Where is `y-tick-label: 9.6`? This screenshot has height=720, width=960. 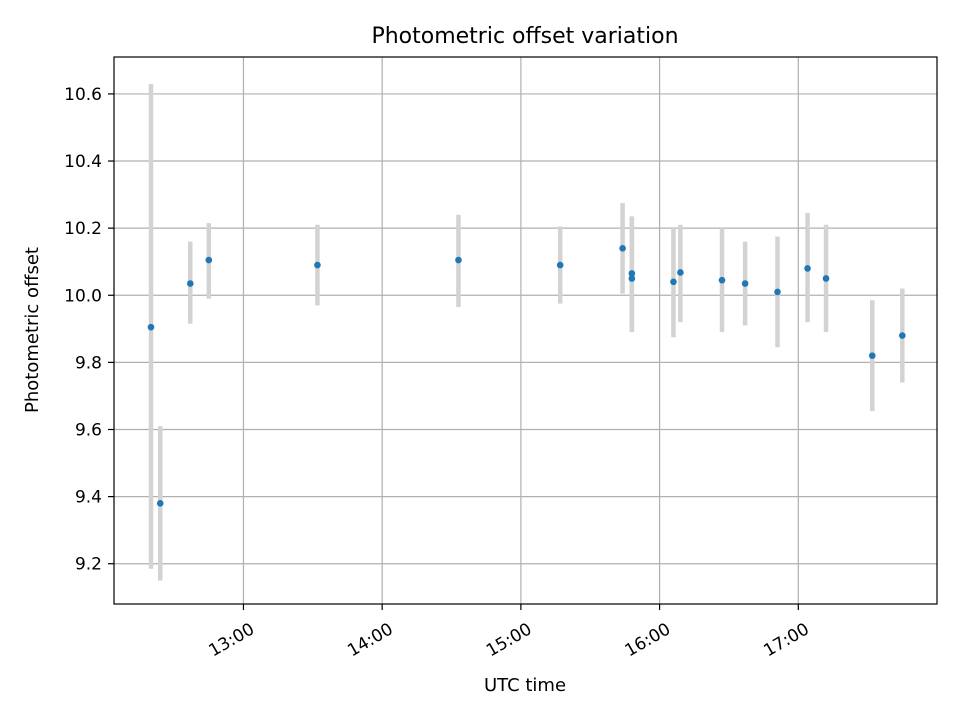 y-tick-label: 9.6 is located at coordinates (88, 430).